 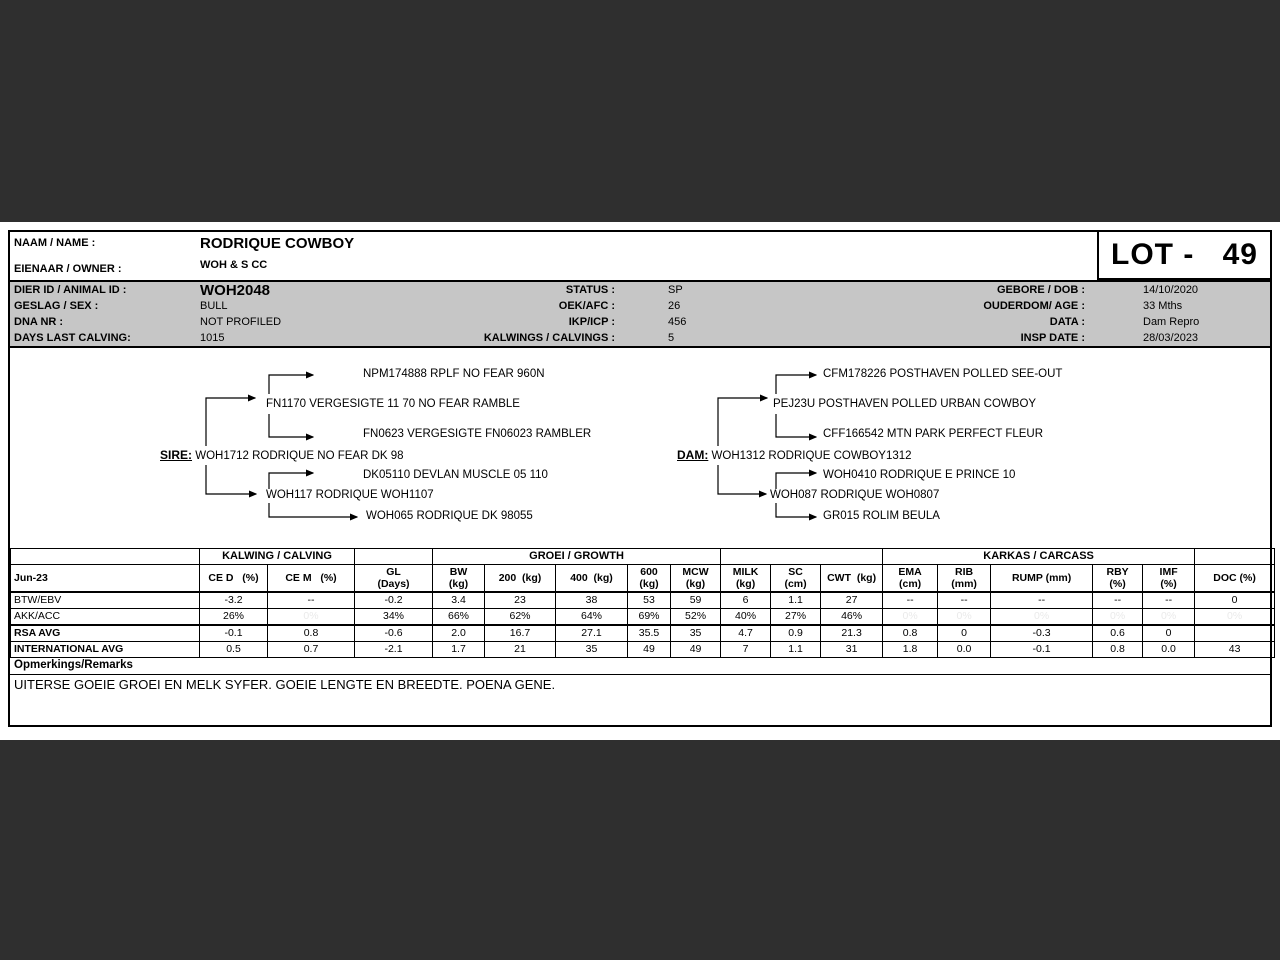 What do you see at coordinates (1235, 617) in the screenshot?
I see `cell-1-16: 0%` at bounding box center [1235, 617].